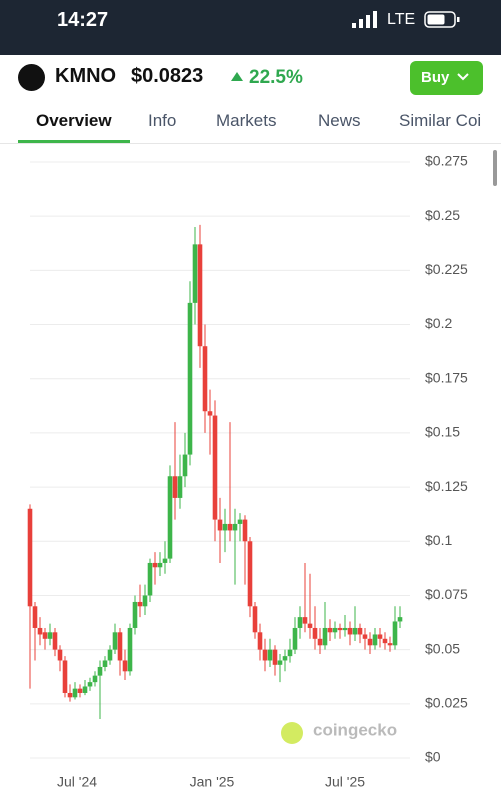 The width and height of the screenshot is (501, 800). I want to click on y-tick-label: $0, so click(433, 757).